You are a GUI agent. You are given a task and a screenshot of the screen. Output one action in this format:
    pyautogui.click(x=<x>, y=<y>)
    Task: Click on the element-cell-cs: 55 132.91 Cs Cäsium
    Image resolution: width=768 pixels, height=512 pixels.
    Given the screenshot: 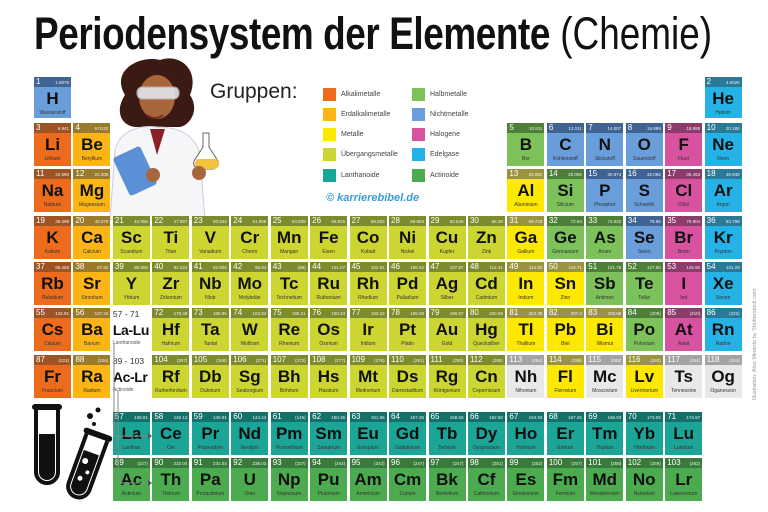 What is the action you would take?
    pyautogui.click(x=52, y=329)
    